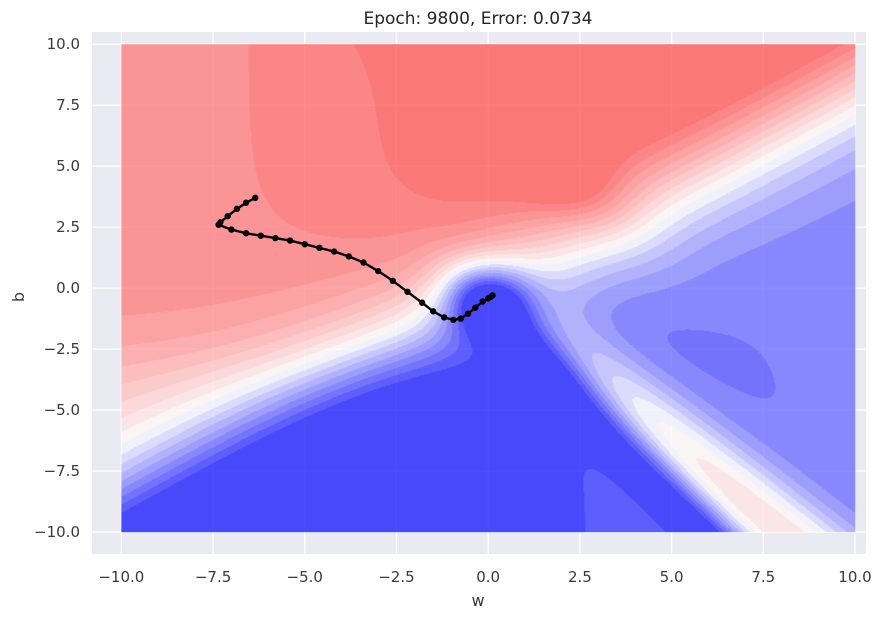 The height and width of the screenshot is (617, 881). I want to click on x-tick-label: 7.5, so click(763, 577).